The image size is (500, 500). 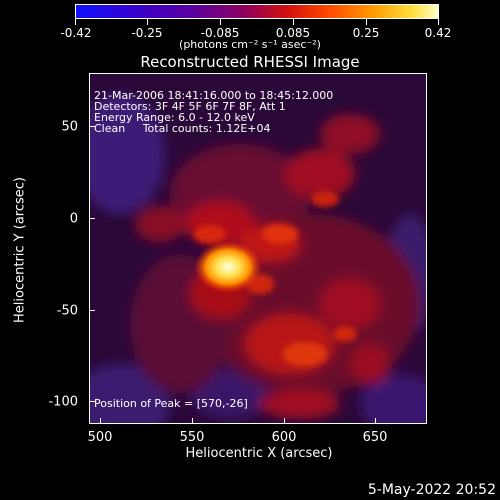 What do you see at coordinates (284, 437) in the screenshot?
I see `x-tick-label: 600` at bounding box center [284, 437].